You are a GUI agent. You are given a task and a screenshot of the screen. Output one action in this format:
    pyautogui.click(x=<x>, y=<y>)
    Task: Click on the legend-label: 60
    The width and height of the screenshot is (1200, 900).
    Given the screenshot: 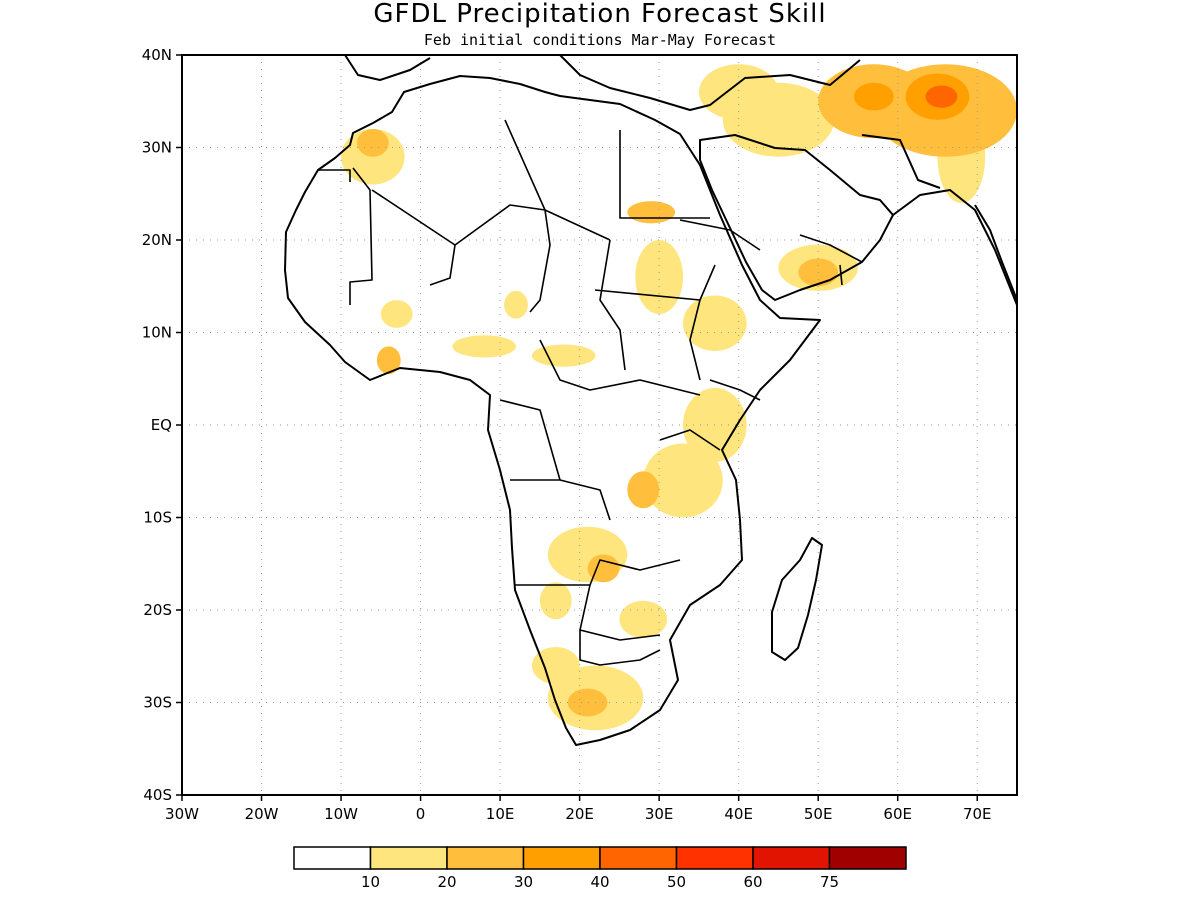 What is the action you would take?
    pyautogui.click(x=752, y=882)
    